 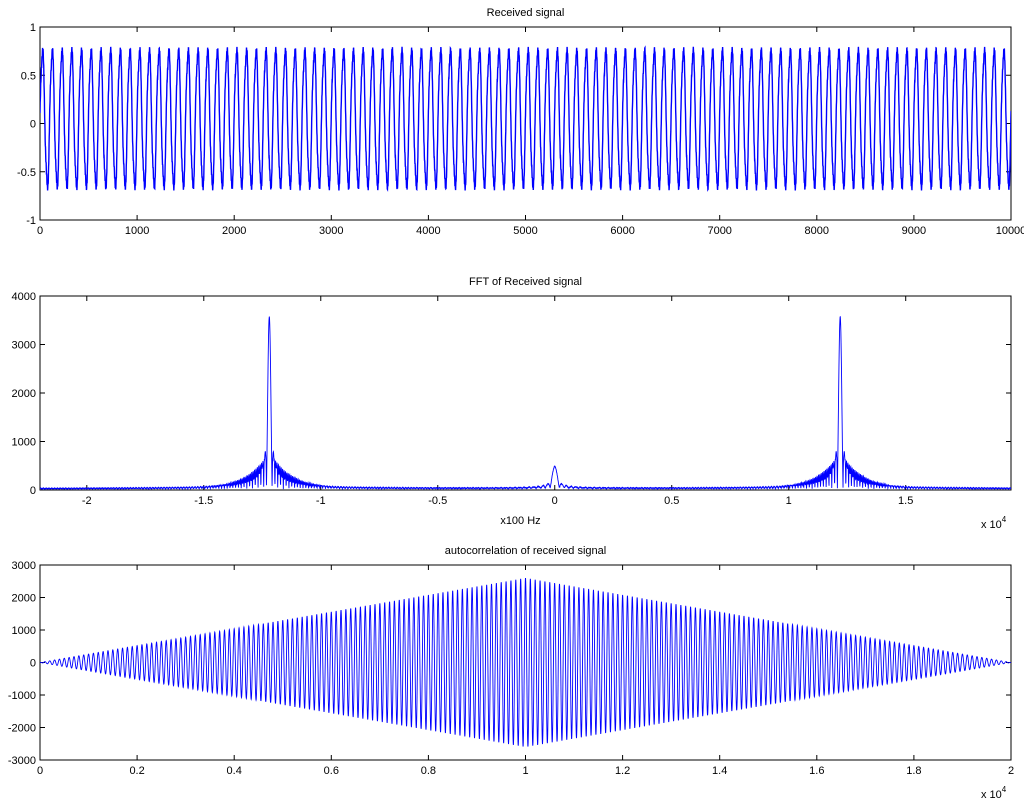 I want to click on x-tick-label: 0.2, so click(x=136, y=771).